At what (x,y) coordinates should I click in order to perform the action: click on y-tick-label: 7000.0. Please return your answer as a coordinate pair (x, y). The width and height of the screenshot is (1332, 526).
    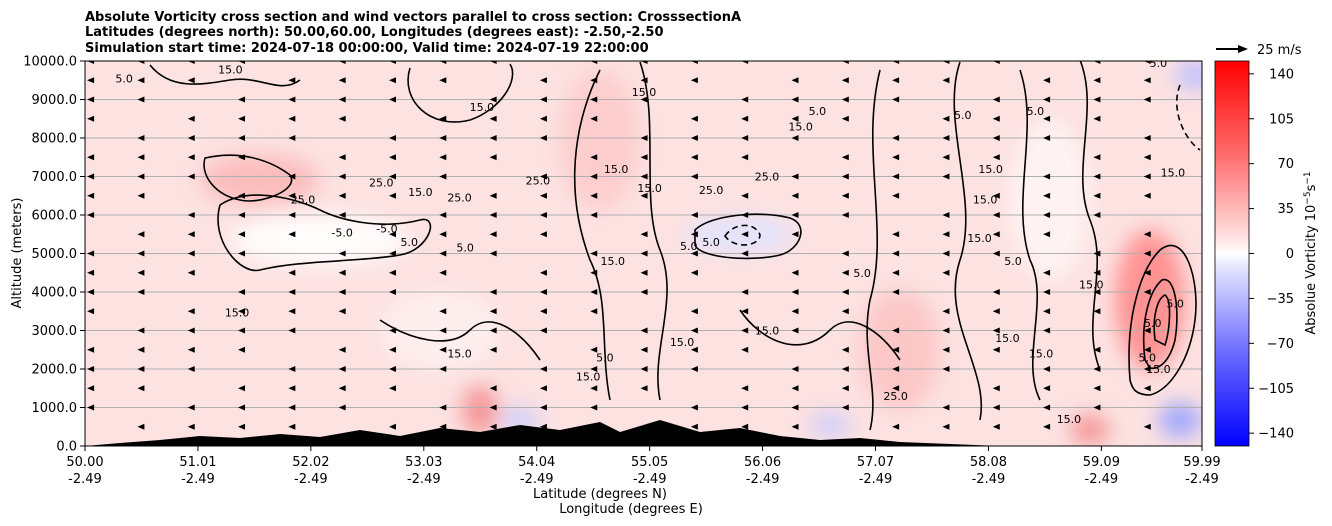
    Looking at the image, I should click on (55, 177).